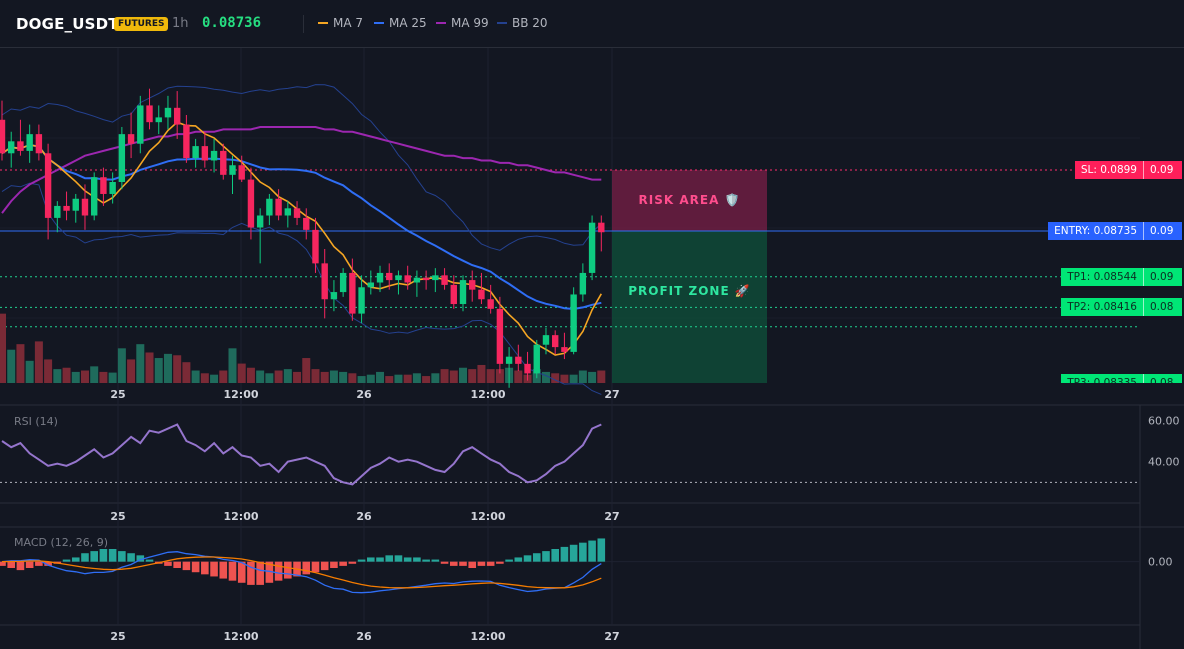  I want to click on legend-ma7: MA 7, so click(340, 23).